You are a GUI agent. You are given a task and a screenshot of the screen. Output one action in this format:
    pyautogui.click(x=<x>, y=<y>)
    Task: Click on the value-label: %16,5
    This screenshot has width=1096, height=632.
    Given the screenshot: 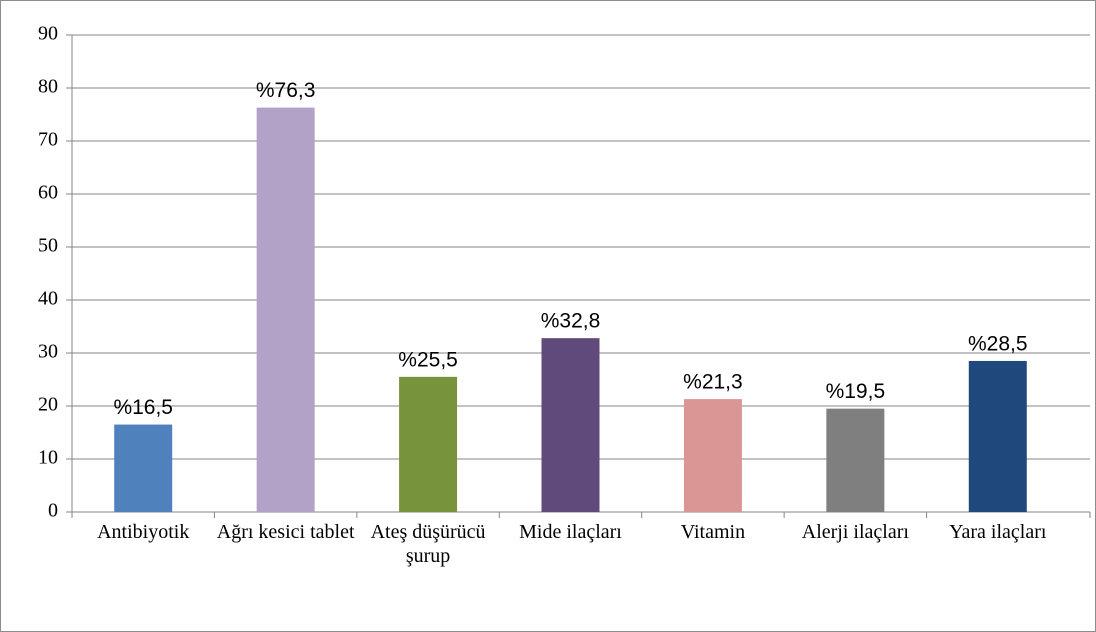 What is the action you would take?
    pyautogui.click(x=143, y=407)
    